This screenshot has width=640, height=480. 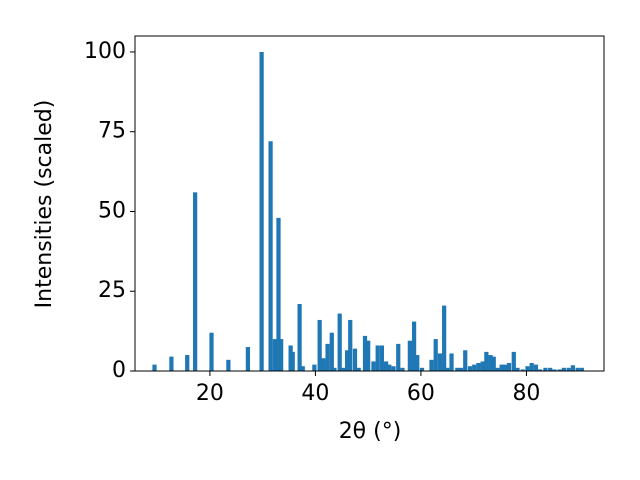 What do you see at coordinates (112, 210) in the screenshot?
I see `y-tick-label: 50` at bounding box center [112, 210].